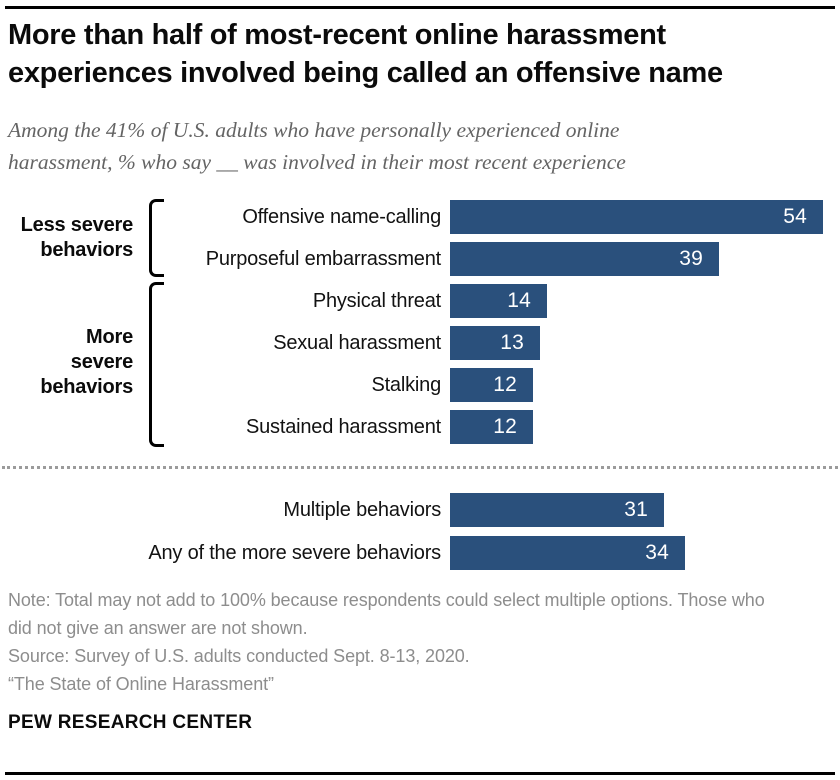 Image resolution: width=840 pixels, height=780 pixels. I want to click on bar-row: Physical threat 14, so click(420, 301).